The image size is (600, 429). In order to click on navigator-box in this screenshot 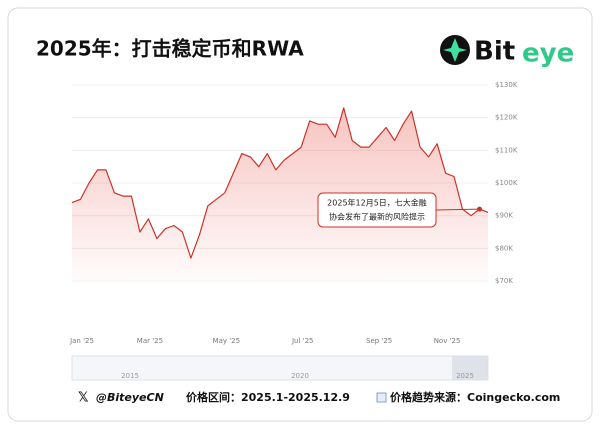, I will do `click(280, 368)`.